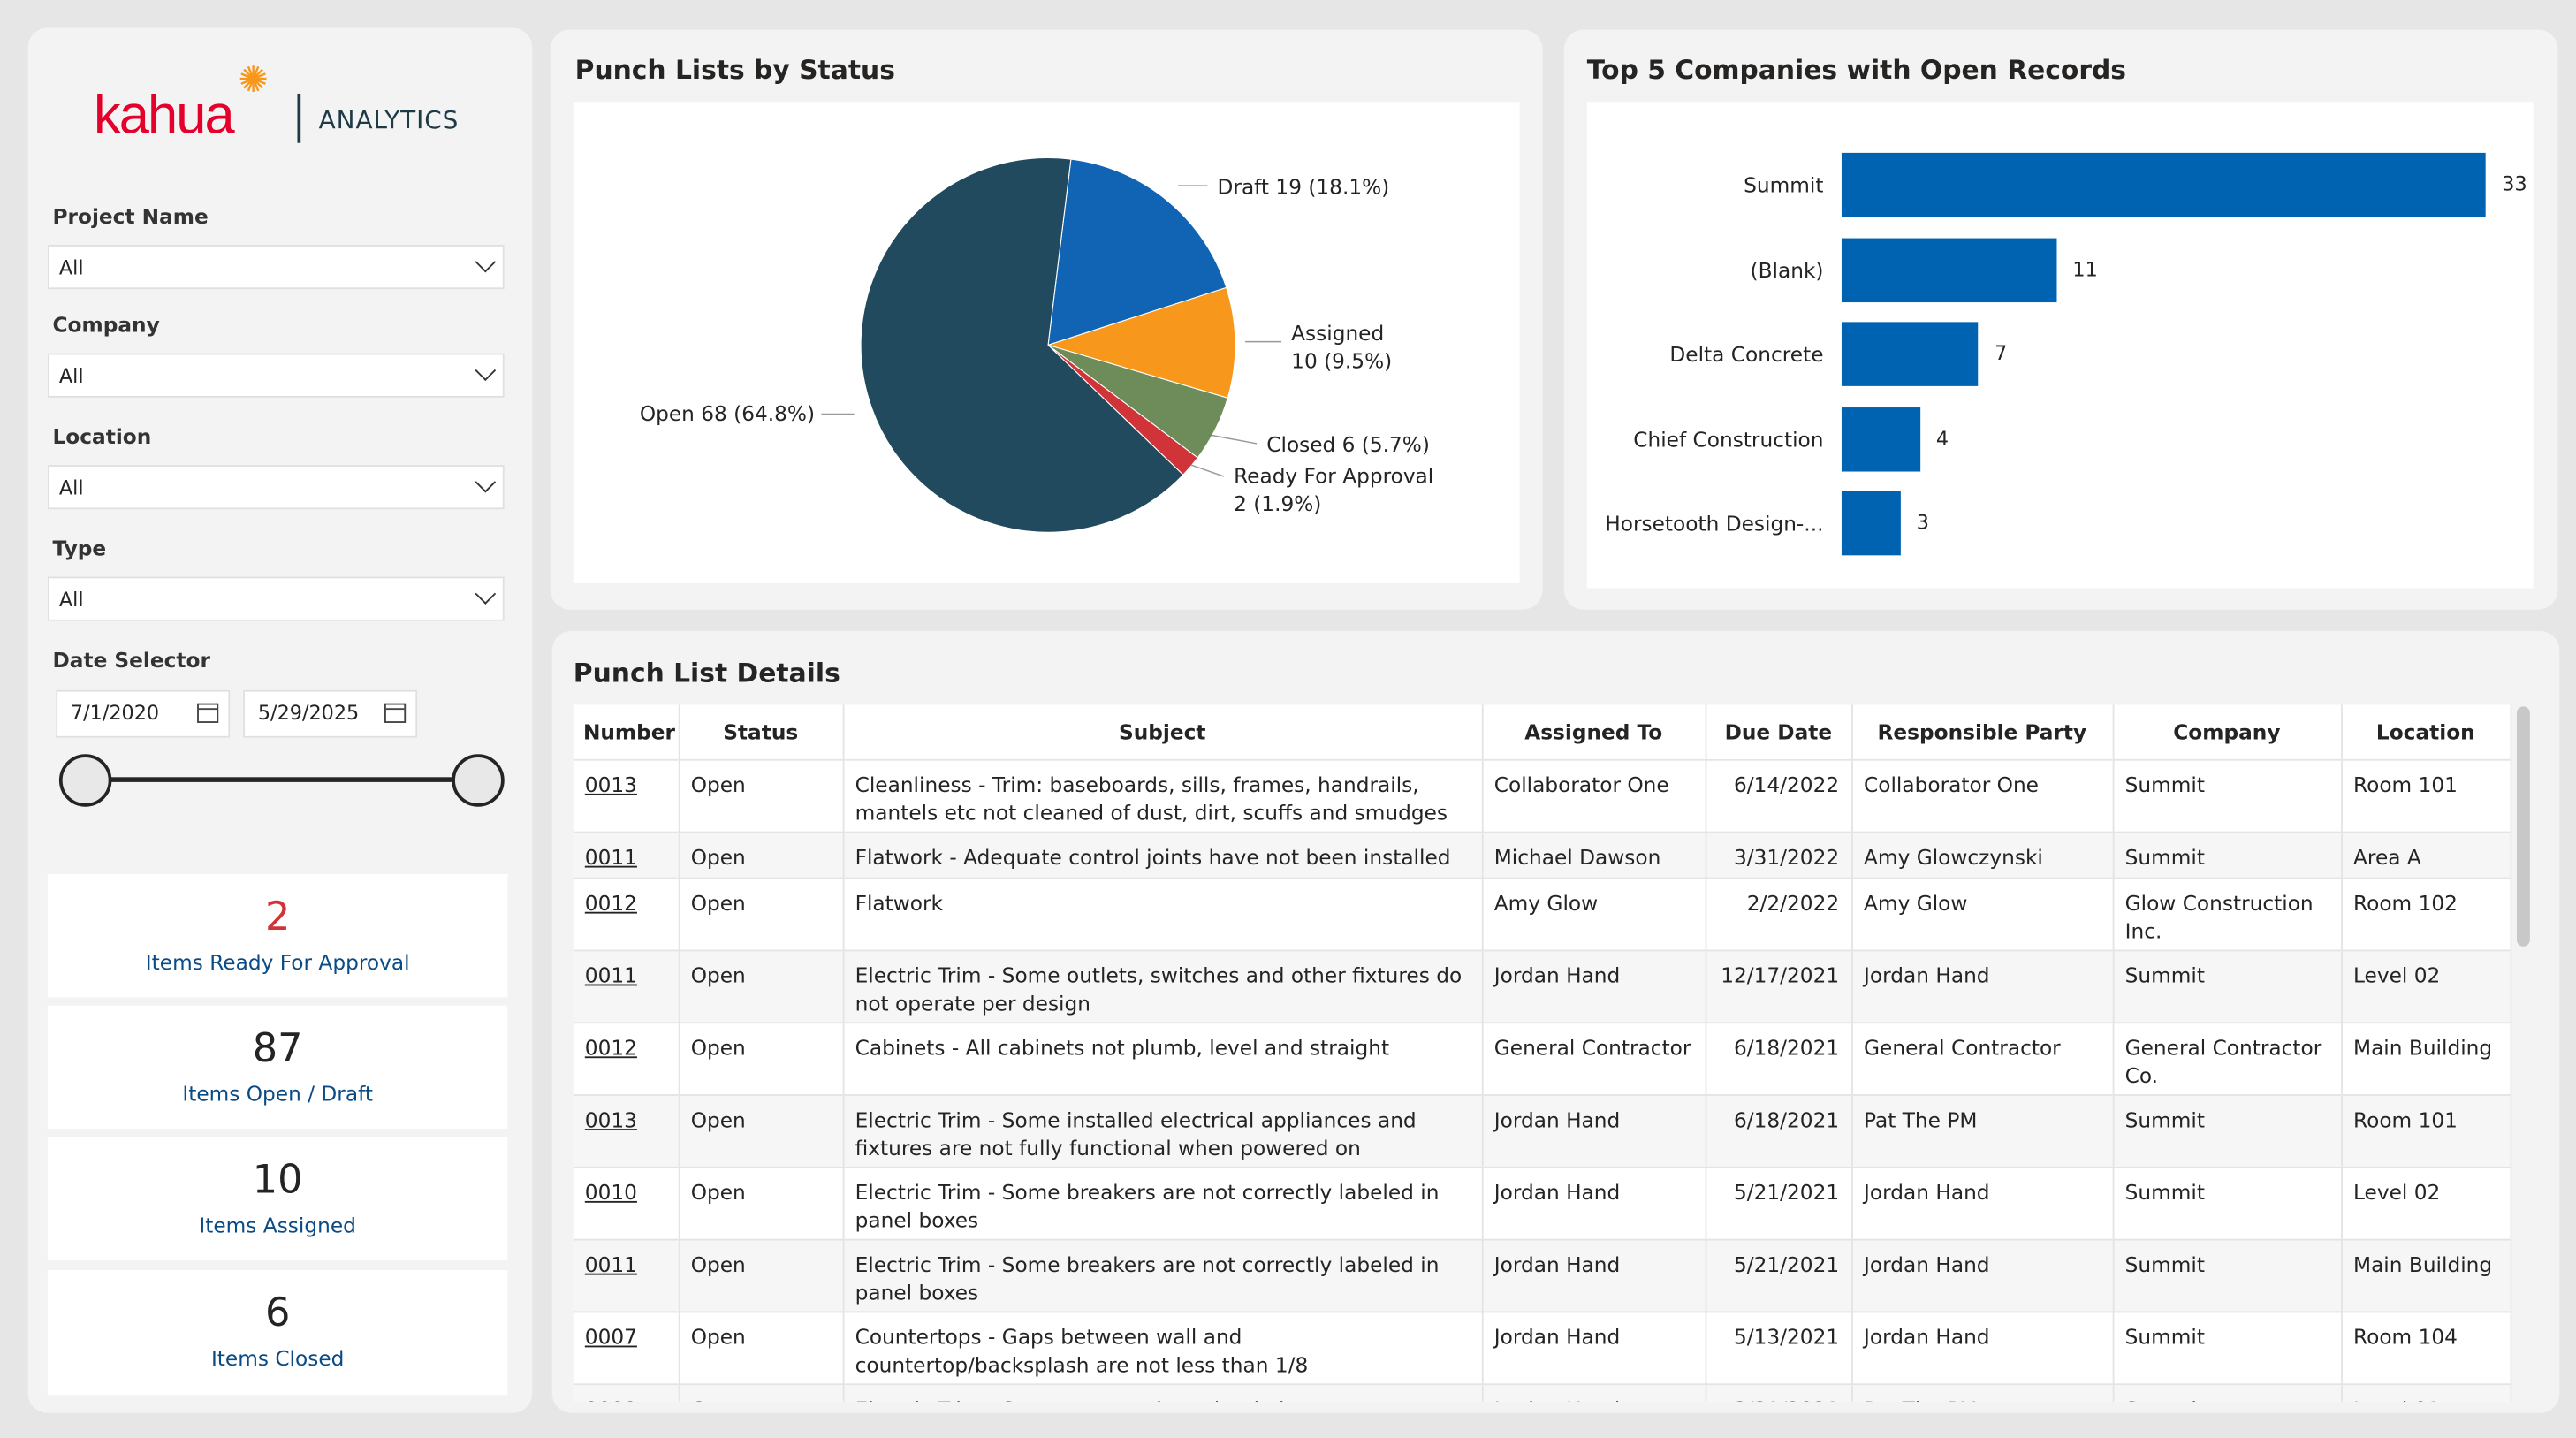 The height and width of the screenshot is (1438, 2576). Describe the element at coordinates (734, 70) in the screenshot. I see `pie-title: Punch Lists by Status` at that location.